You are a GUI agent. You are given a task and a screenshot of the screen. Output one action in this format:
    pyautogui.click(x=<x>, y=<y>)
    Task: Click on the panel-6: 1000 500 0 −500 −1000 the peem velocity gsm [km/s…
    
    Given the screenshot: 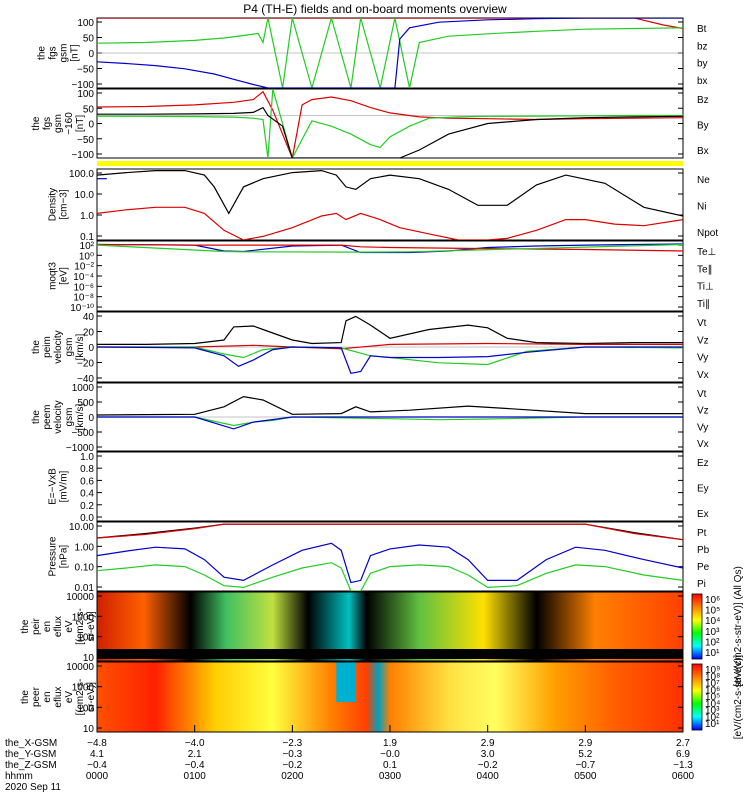 What is the action you would take?
    pyautogui.click(x=370, y=418)
    